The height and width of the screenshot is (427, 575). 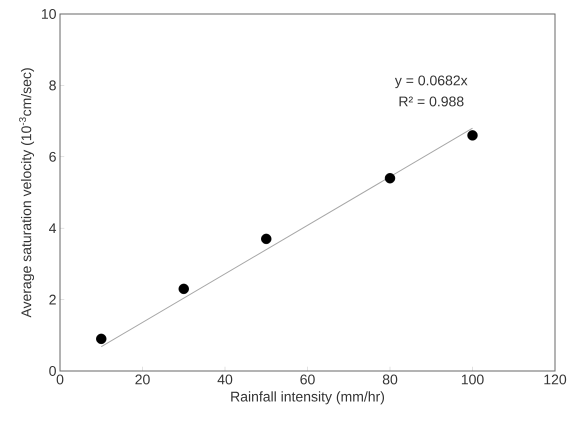 I want to click on x-tick-label: 0, so click(x=60, y=379).